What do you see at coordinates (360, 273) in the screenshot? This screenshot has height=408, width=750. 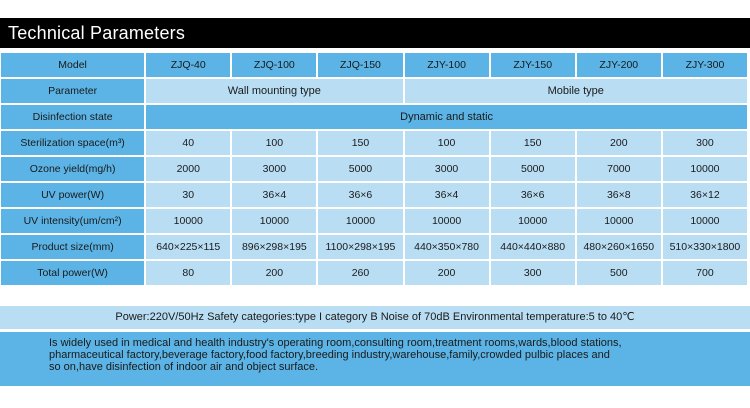 I see `table-cell: 260` at bounding box center [360, 273].